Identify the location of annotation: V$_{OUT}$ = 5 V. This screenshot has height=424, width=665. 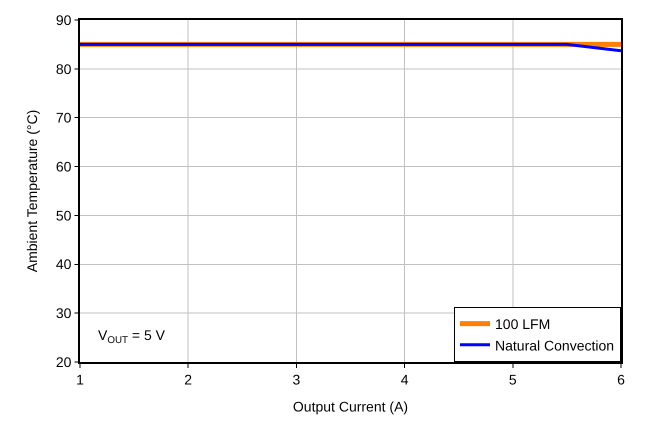
(132, 336).